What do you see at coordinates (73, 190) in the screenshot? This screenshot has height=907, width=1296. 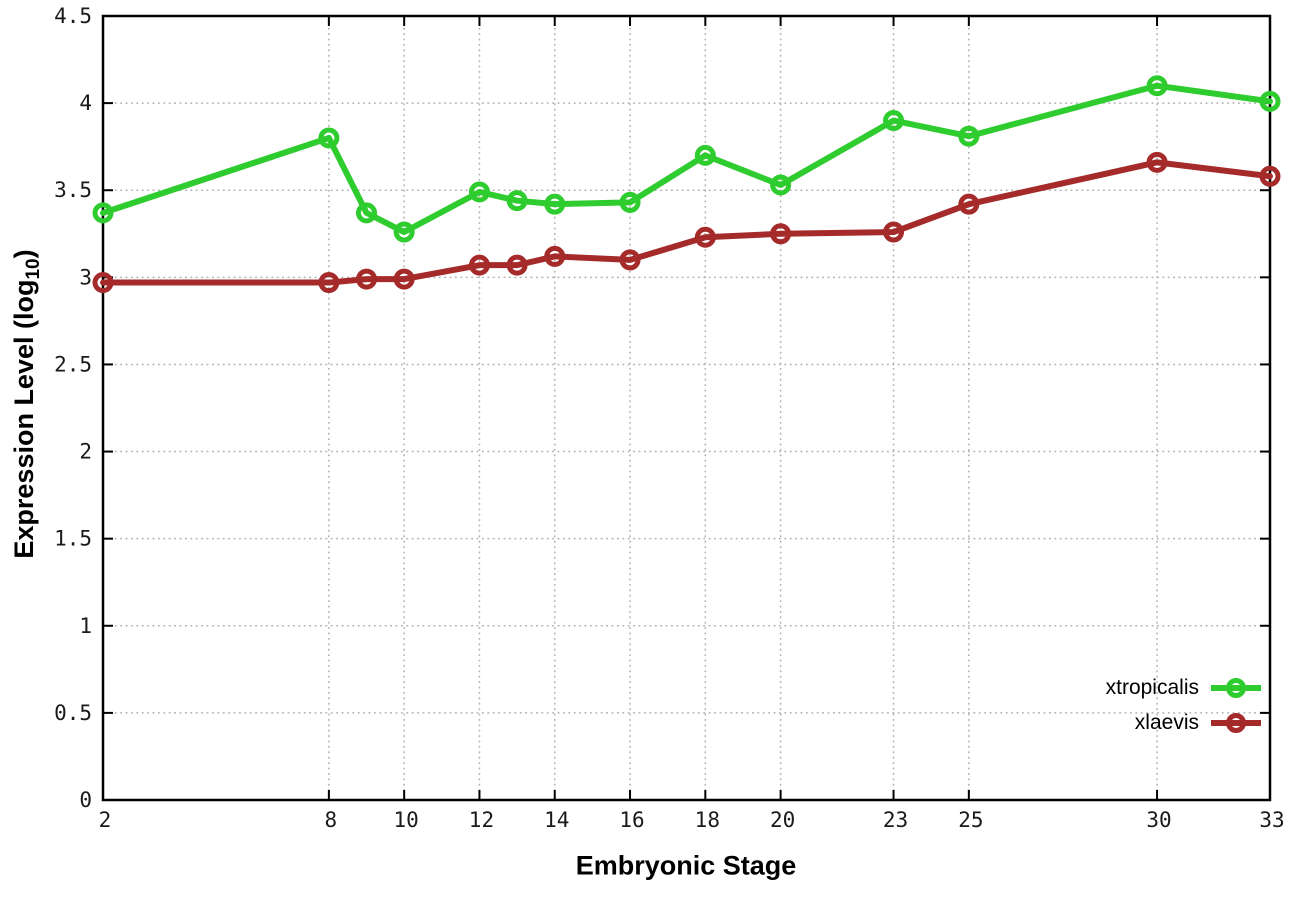 I see `y-tick-label: 3.5` at bounding box center [73, 190].